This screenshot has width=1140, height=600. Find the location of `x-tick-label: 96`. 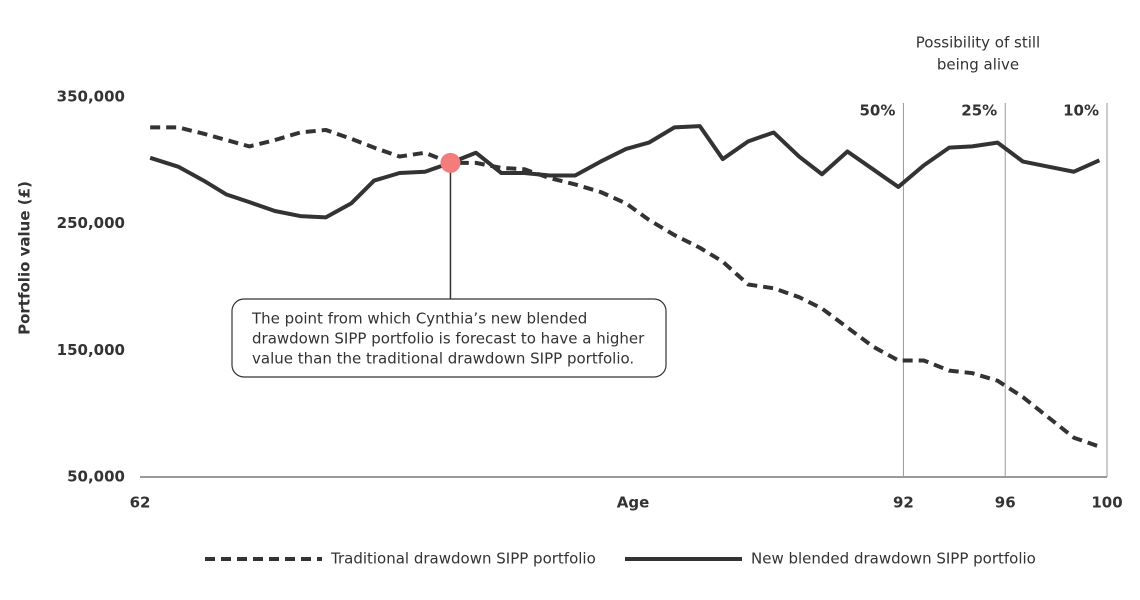

x-tick-label: 96 is located at coordinates (1005, 503).